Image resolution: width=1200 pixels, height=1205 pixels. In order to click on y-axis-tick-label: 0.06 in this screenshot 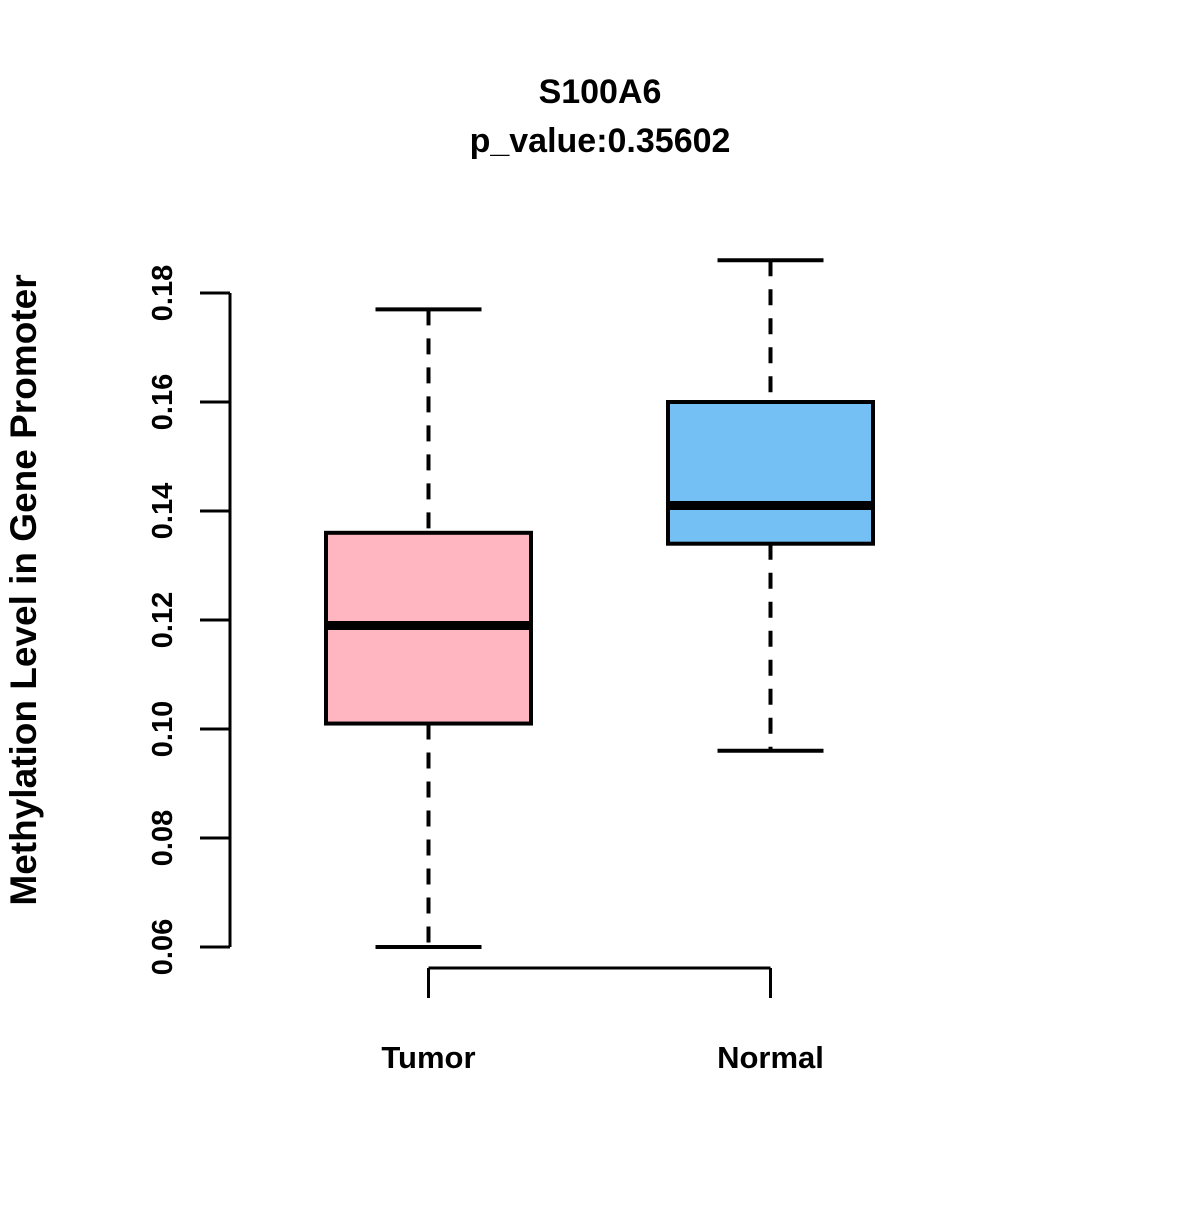, I will do `click(163, 947)`.